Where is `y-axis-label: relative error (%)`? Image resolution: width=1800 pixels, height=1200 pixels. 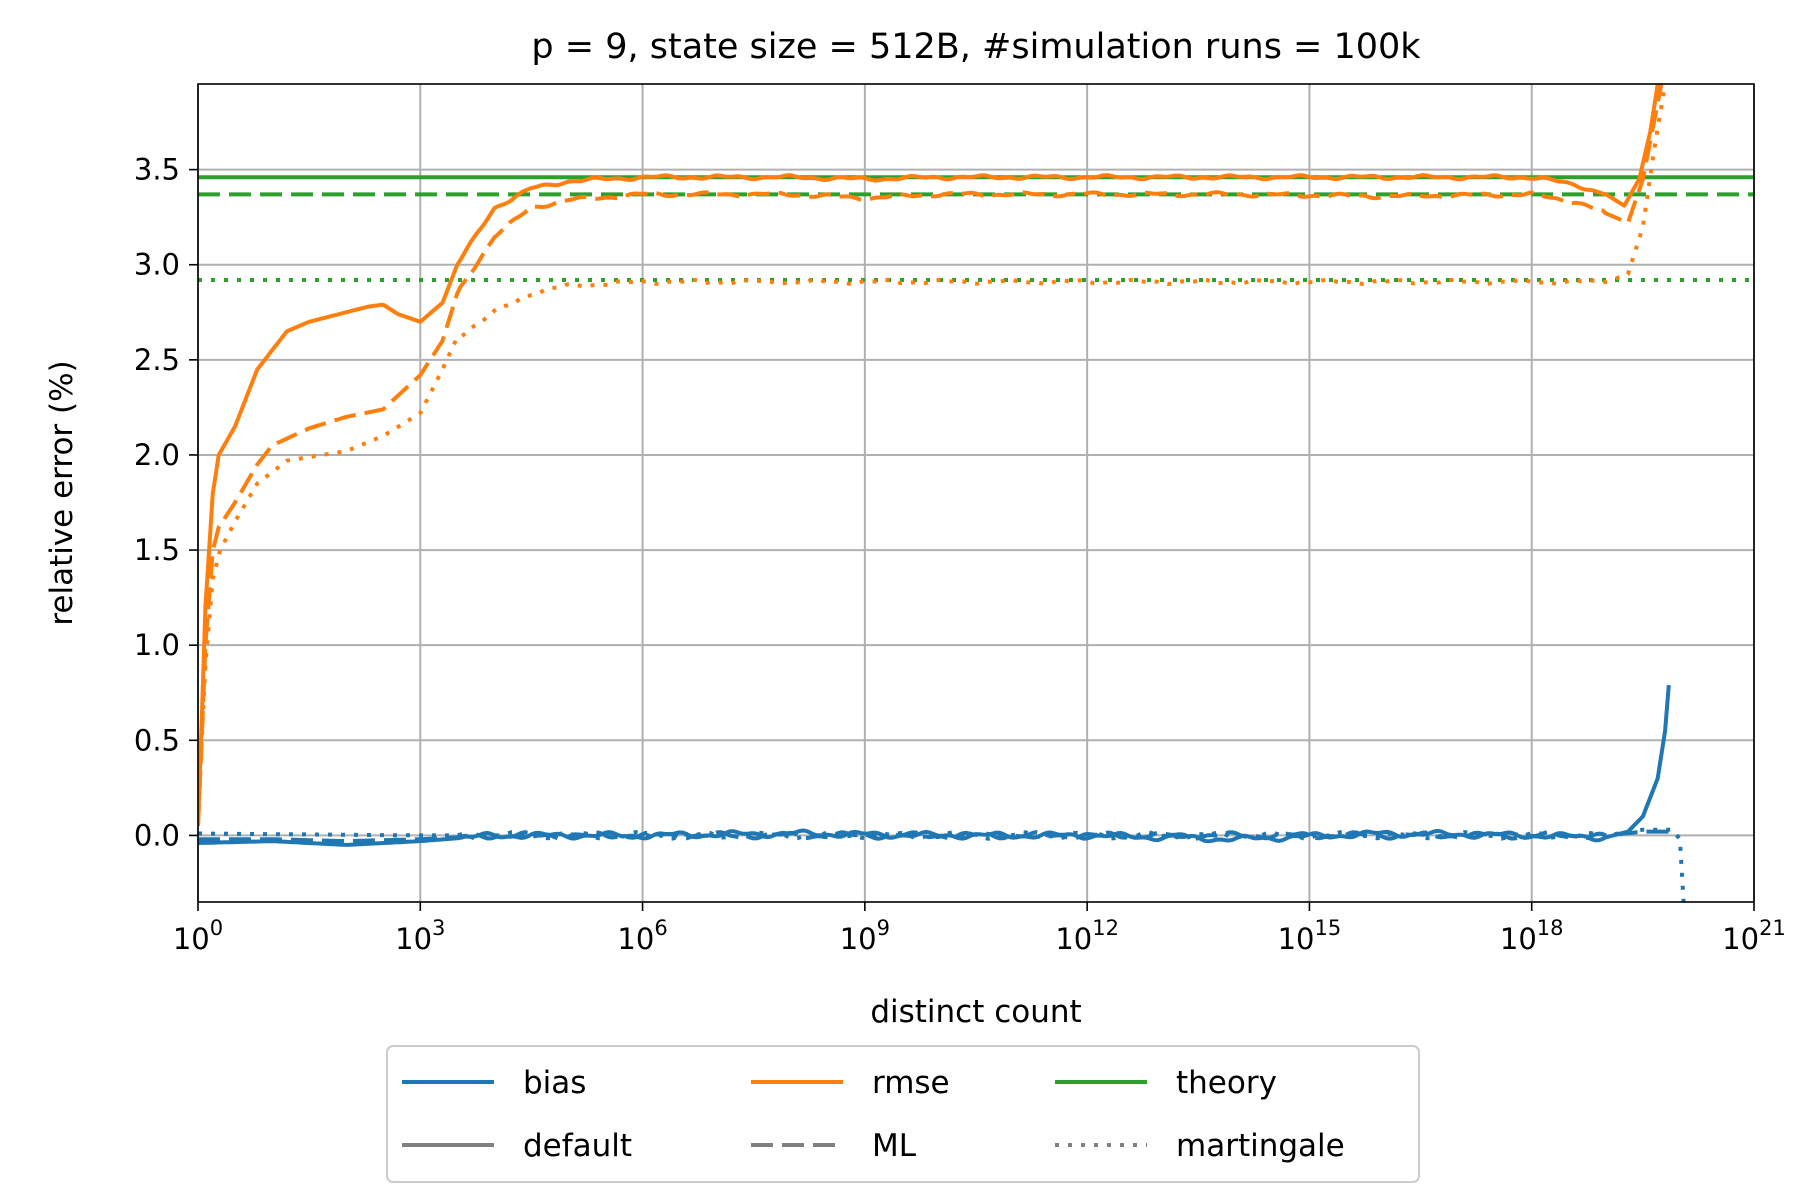 y-axis-label: relative error (%) is located at coordinates (62, 492).